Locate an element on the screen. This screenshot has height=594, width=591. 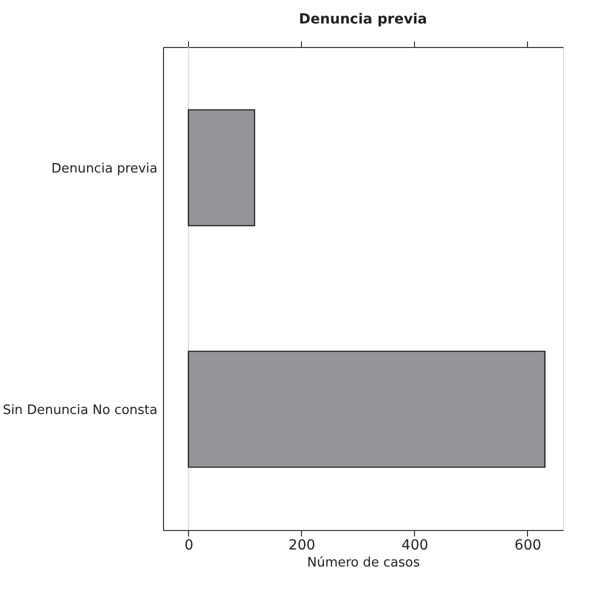
x-axis-title: Número de casos is located at coordinates (363, 563).